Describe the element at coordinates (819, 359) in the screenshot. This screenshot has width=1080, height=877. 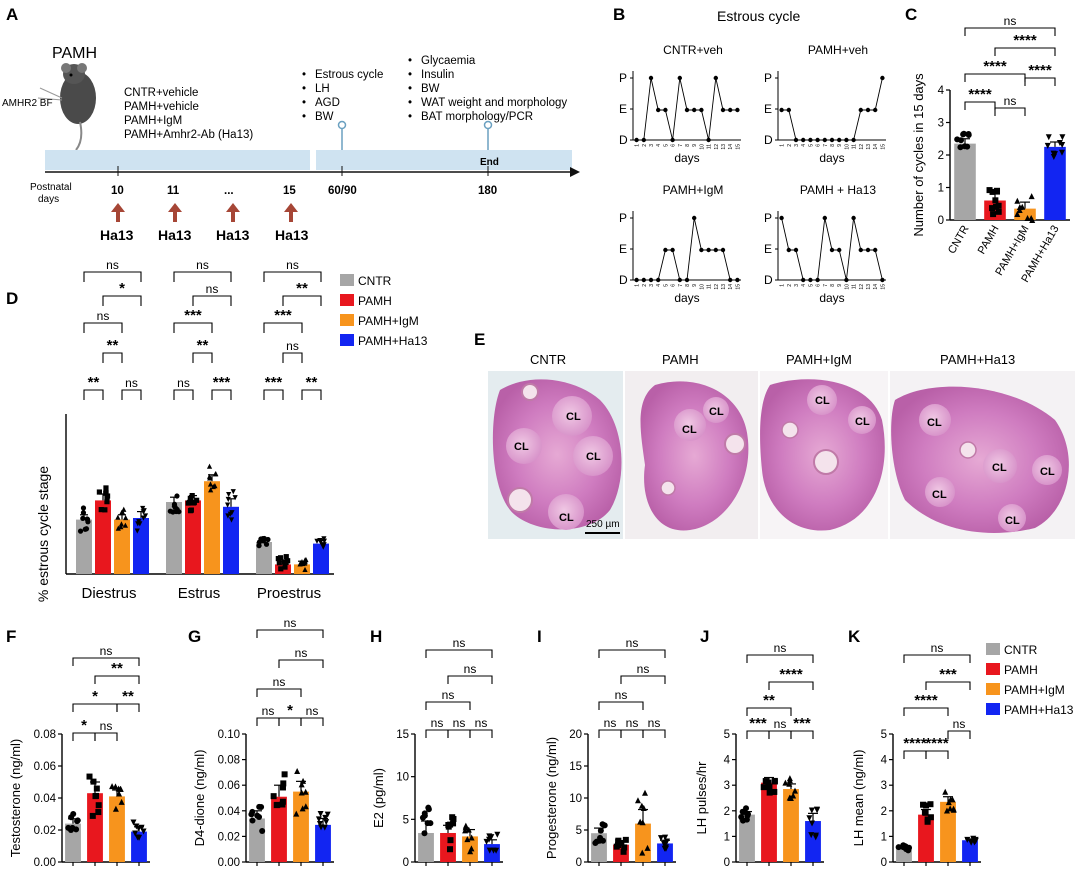
I see `histology-label: PAMH+IgM` at that location.